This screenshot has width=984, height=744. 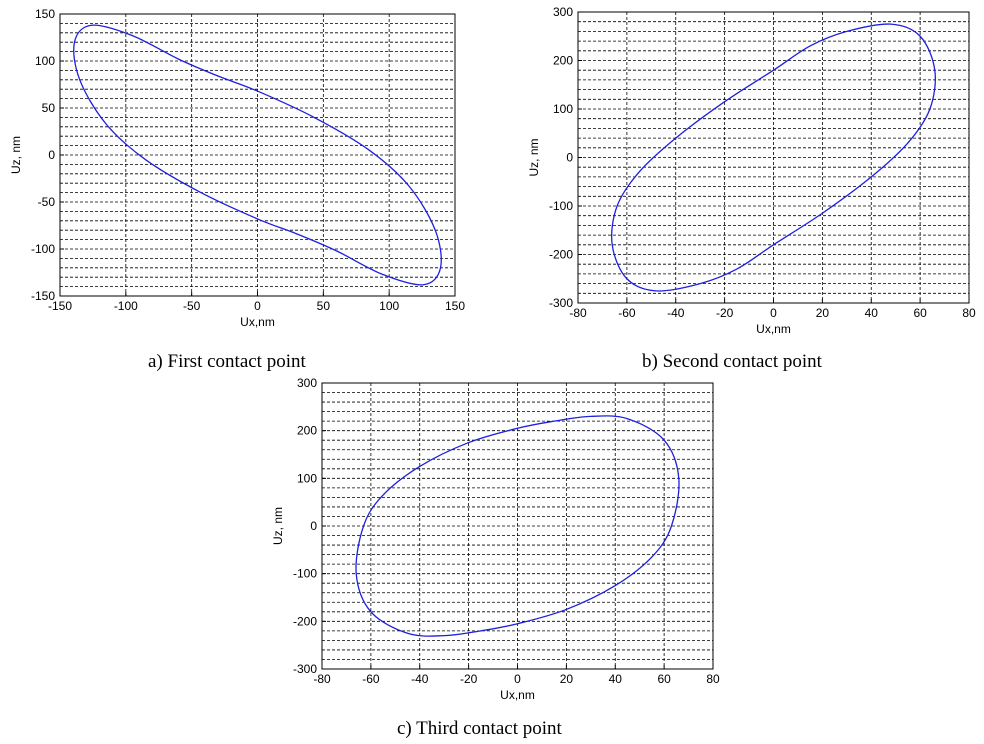 What do you see at coordinates (455, 306) in the screenshot?
I see `x-tick-label: 150` at bounding box center [455, 306].